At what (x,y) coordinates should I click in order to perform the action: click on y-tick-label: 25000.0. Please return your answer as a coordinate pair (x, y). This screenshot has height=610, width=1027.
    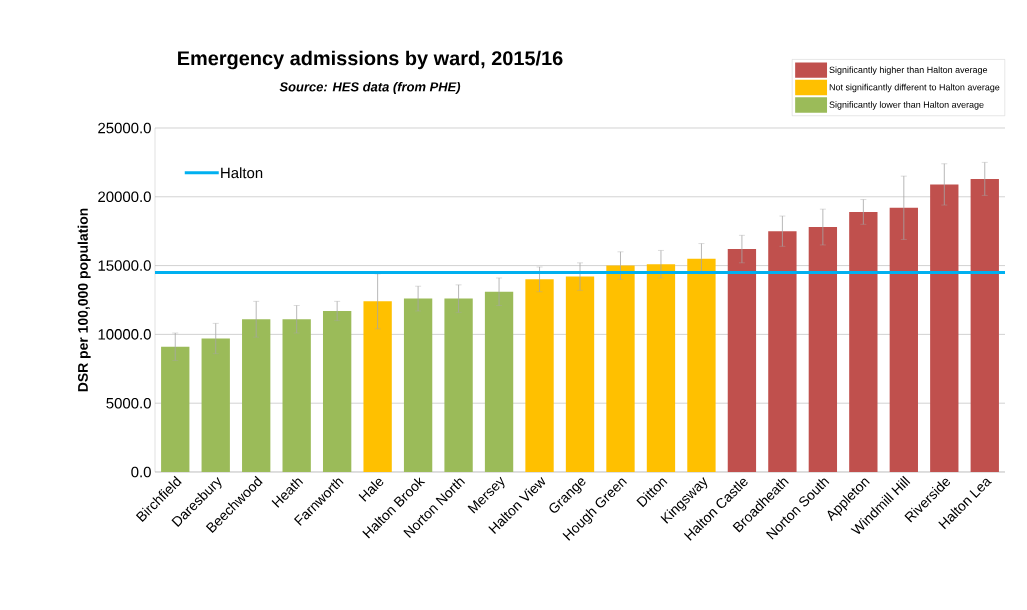
    Looking at the image, I should click on (124, 128).